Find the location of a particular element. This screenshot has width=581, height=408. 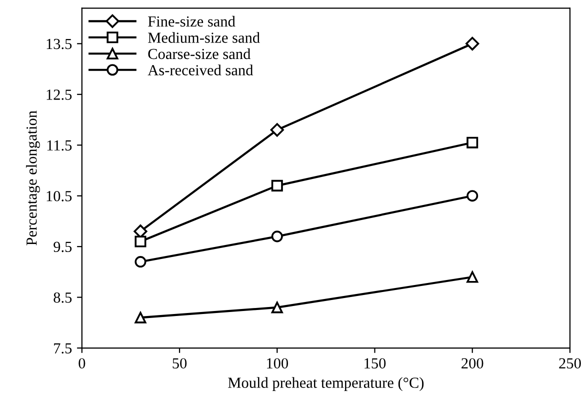

y-axis-title: Percentage elongation is located at coordinates (33, 178).